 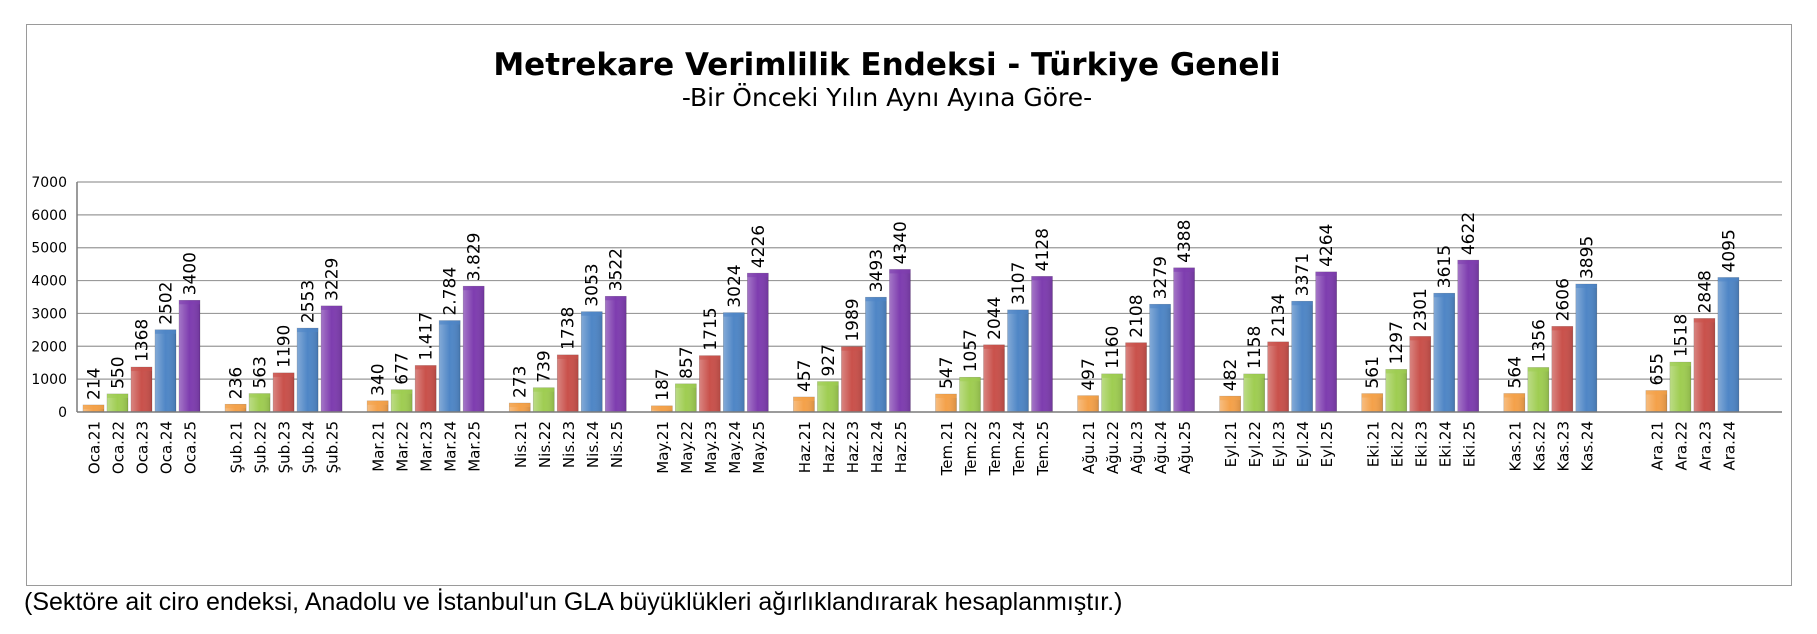 I want to click on data-label: 2.784, so click(x=451, y=291).